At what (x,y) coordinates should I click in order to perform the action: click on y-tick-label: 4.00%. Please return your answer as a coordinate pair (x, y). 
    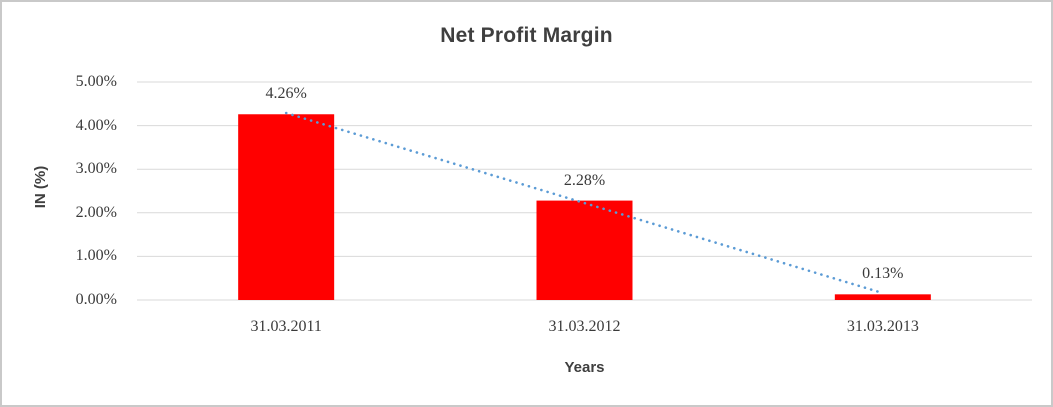
    Looking at the image, I should click on (96, 125).